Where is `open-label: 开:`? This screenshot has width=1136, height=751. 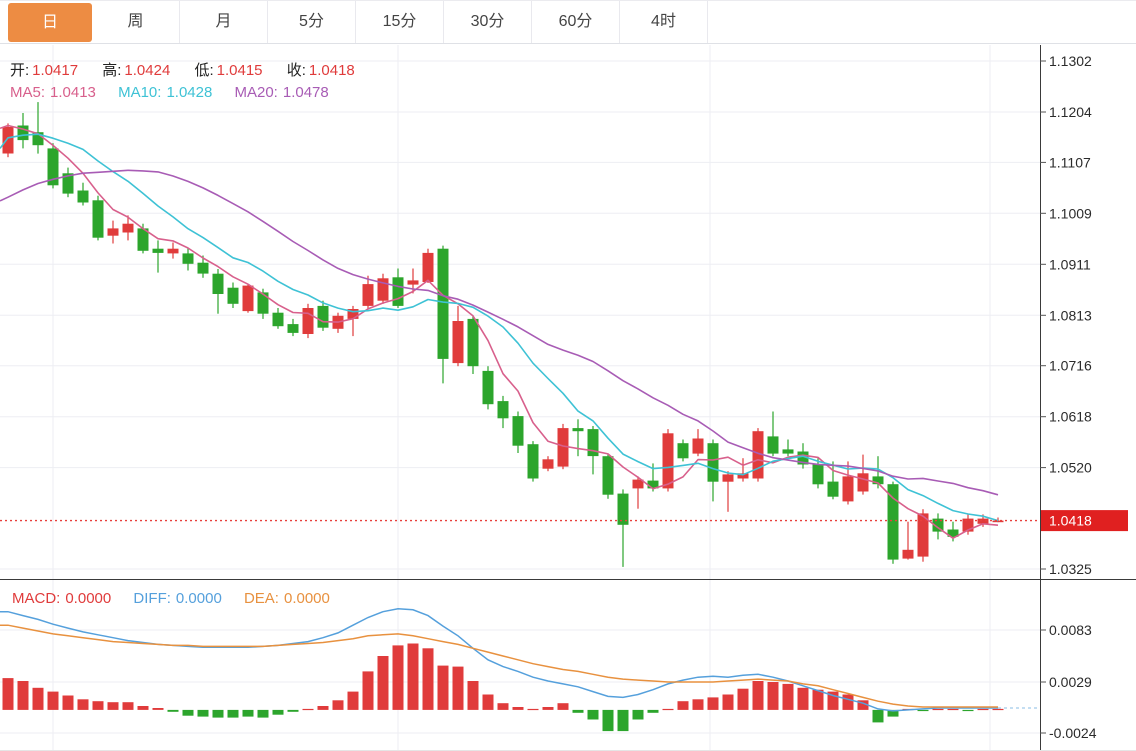 open-label: 开: is located at coordinates (20, 70).